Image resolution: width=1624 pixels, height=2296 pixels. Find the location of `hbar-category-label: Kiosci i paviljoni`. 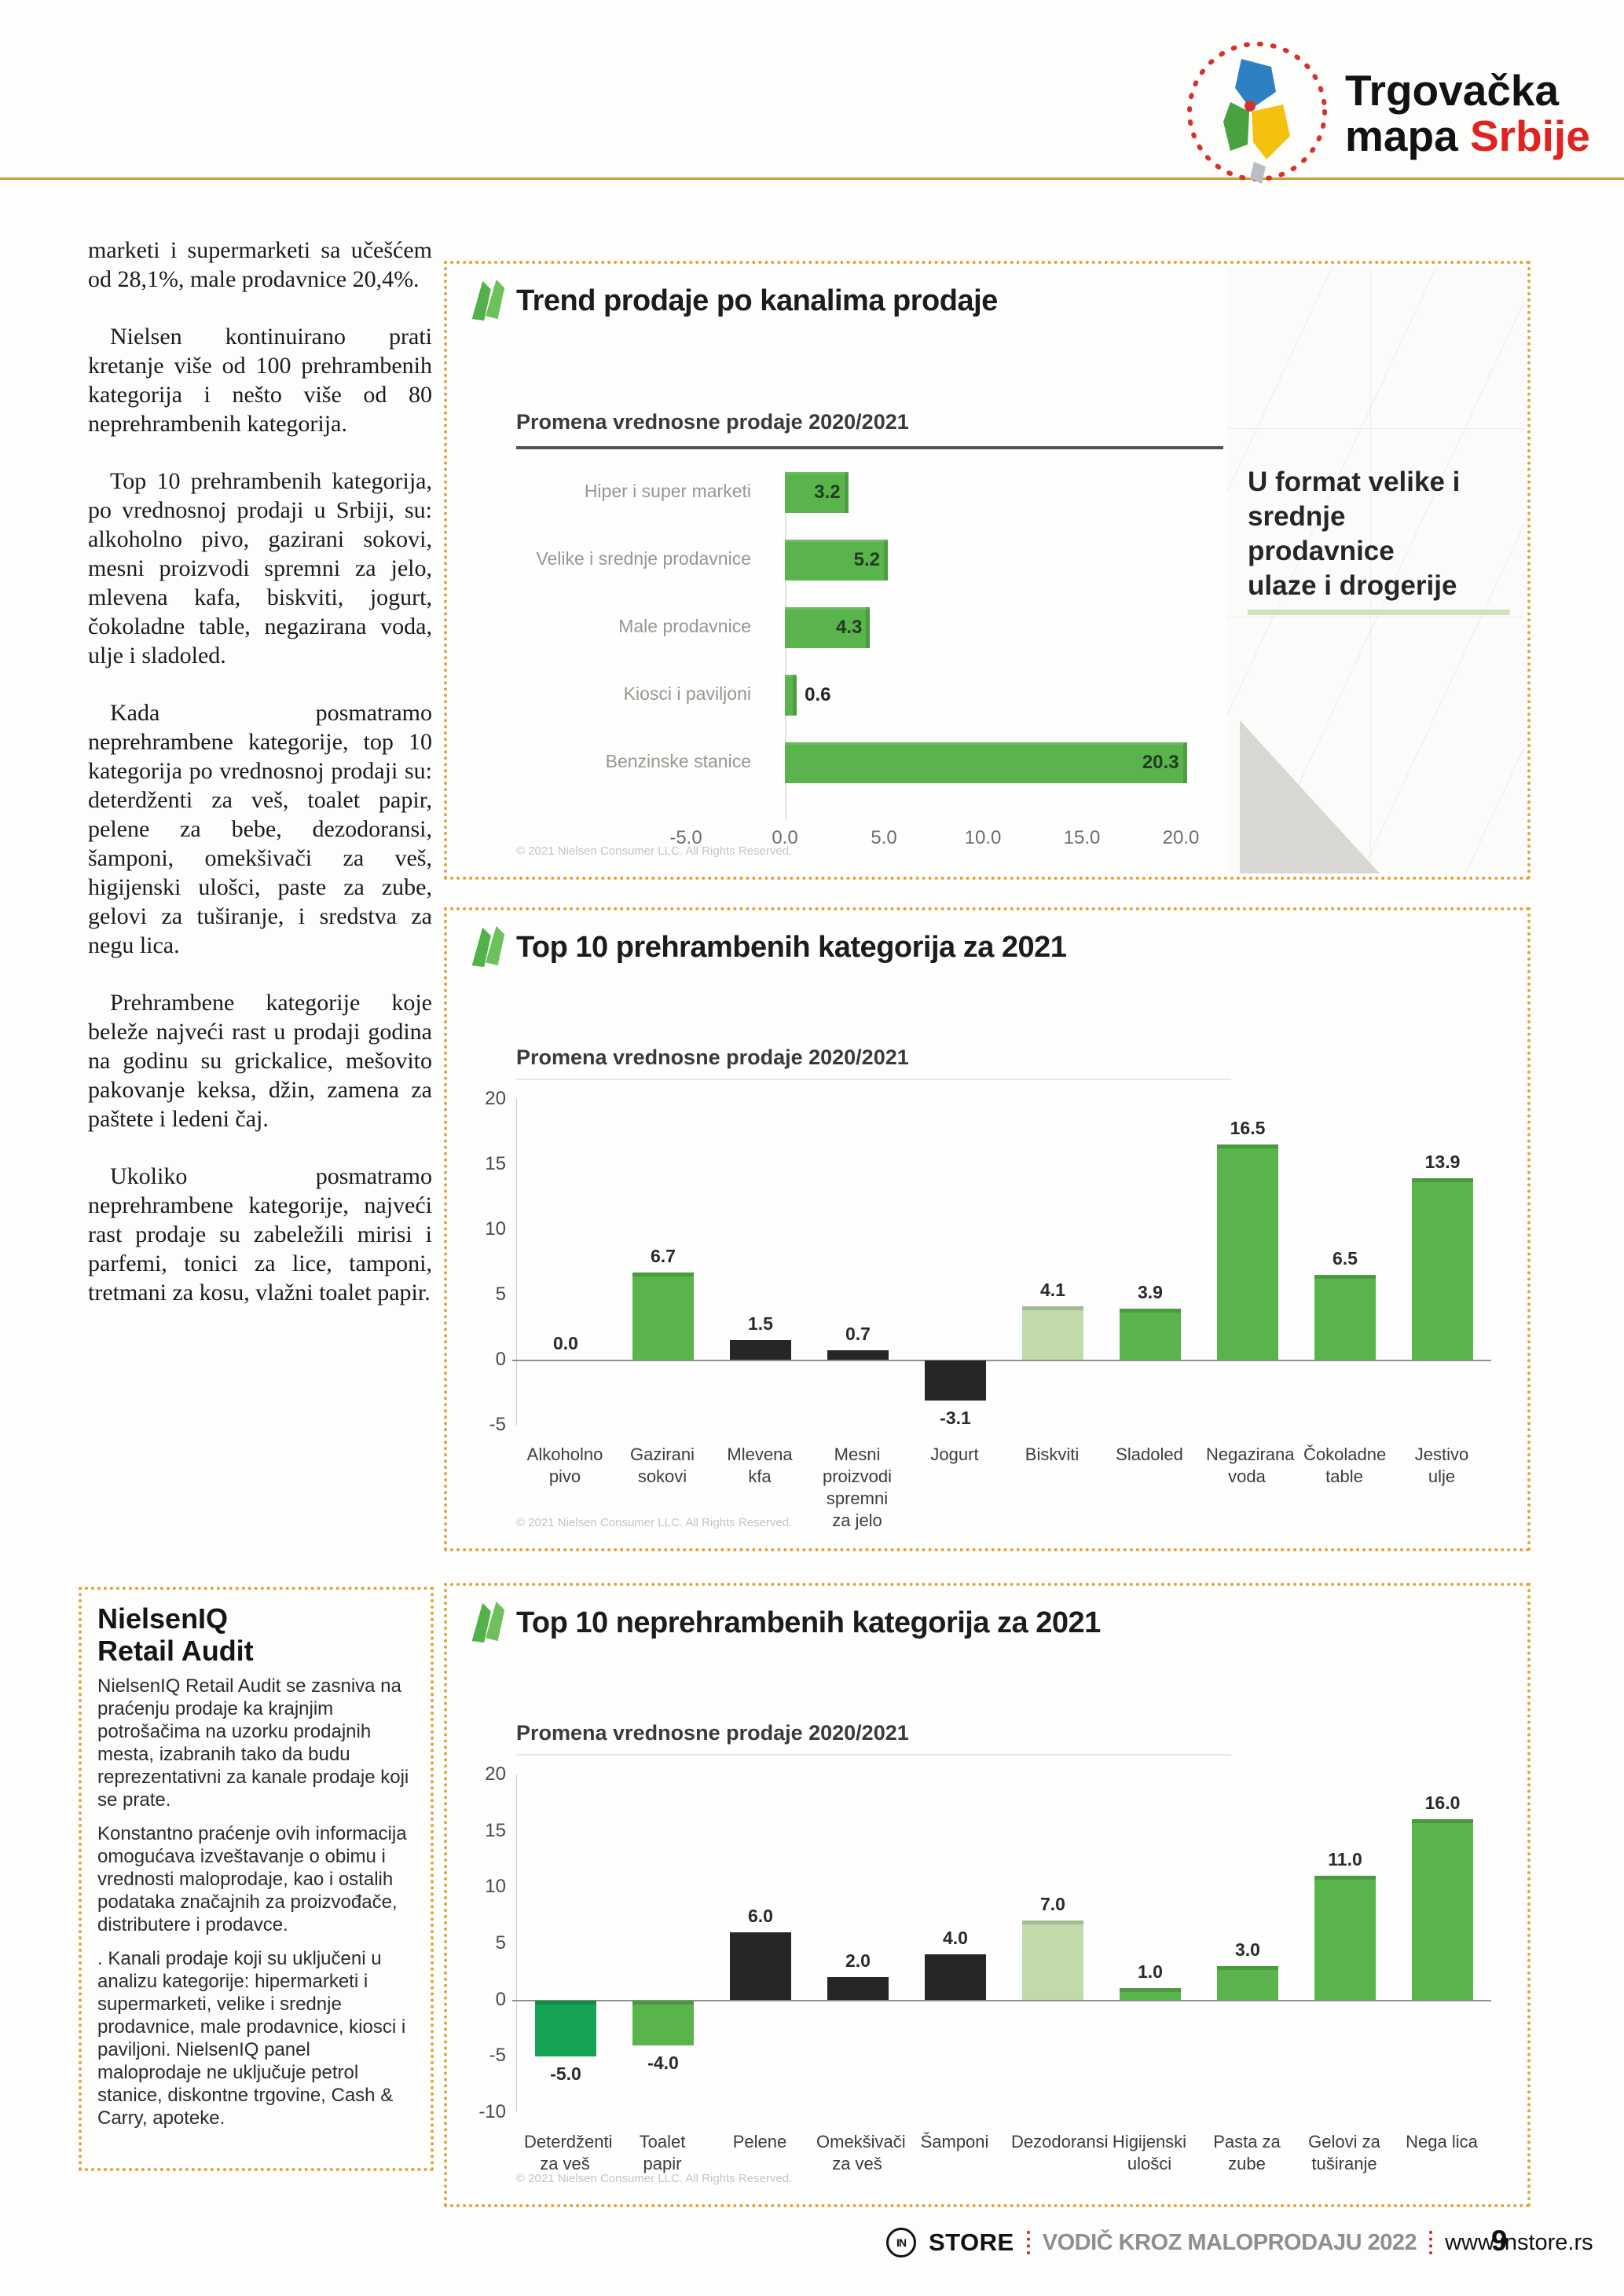

hbar-category-label: Kiosci i paviljoni is located at coordinates (687, 693).